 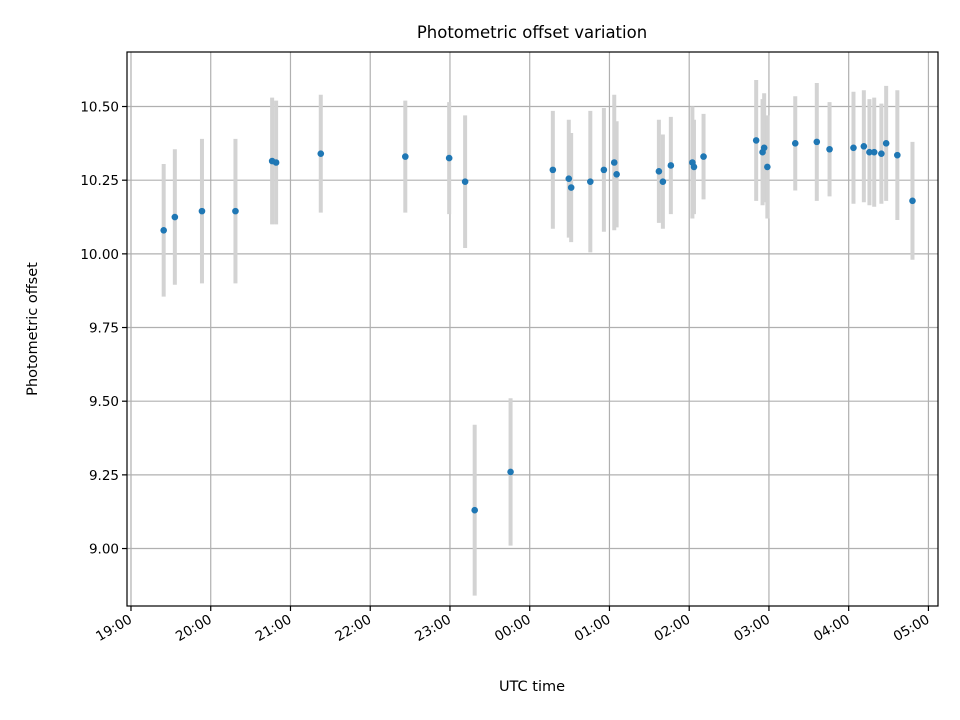 What do you see at coordinates (532, 687) in the screenshot?
I see `x-axis-label: UTC time` at bounding box center [532, 687].